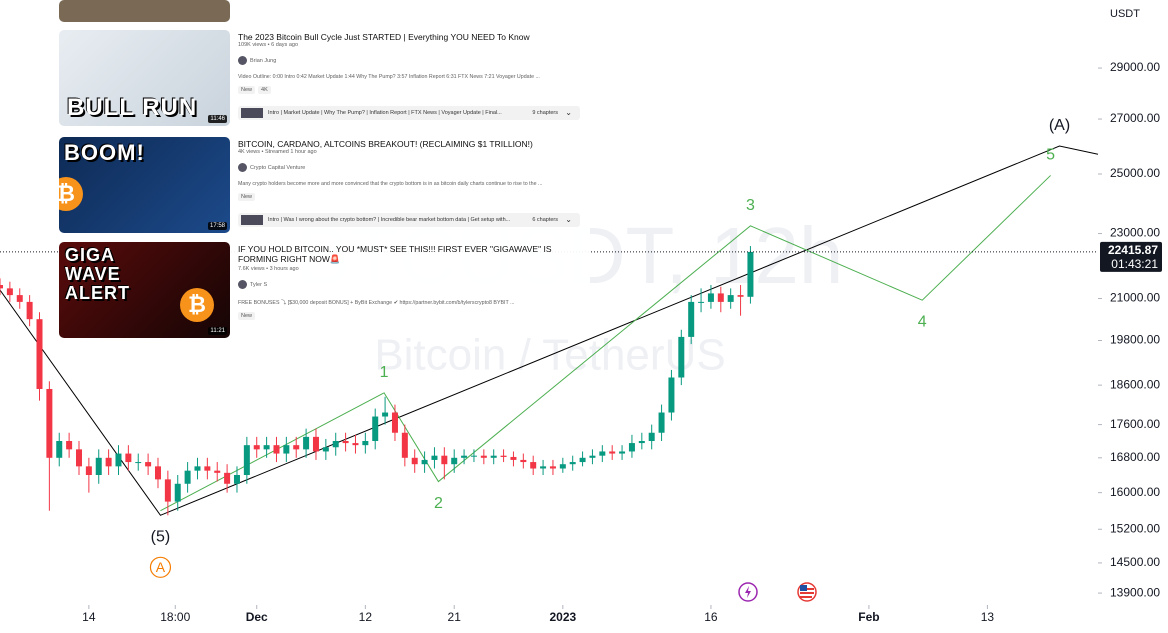  I want to click on badges: New, so click(248, 316).